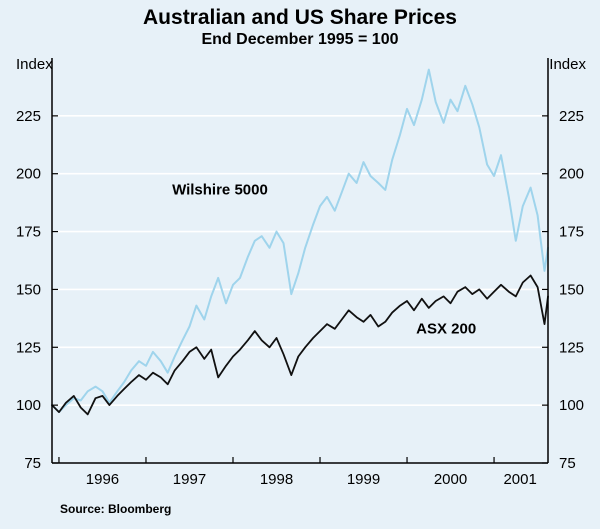  I want to click on y-tick-label-left: 200, so click(28, 174).